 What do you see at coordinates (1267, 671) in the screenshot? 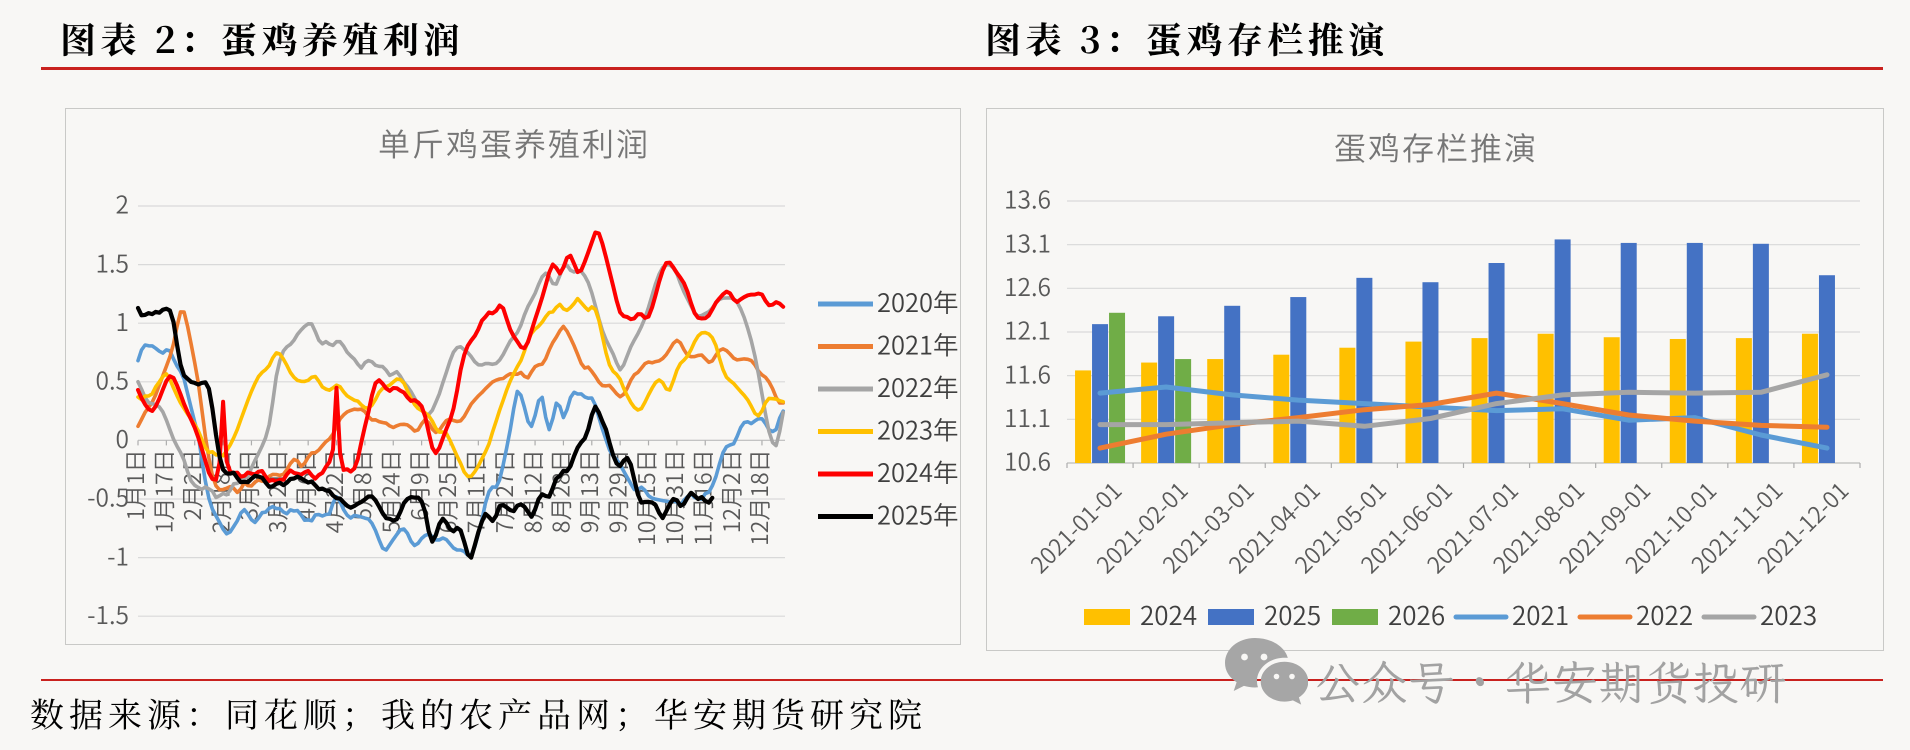
I see `wechat-icon` at bounding box center [1267, 671].